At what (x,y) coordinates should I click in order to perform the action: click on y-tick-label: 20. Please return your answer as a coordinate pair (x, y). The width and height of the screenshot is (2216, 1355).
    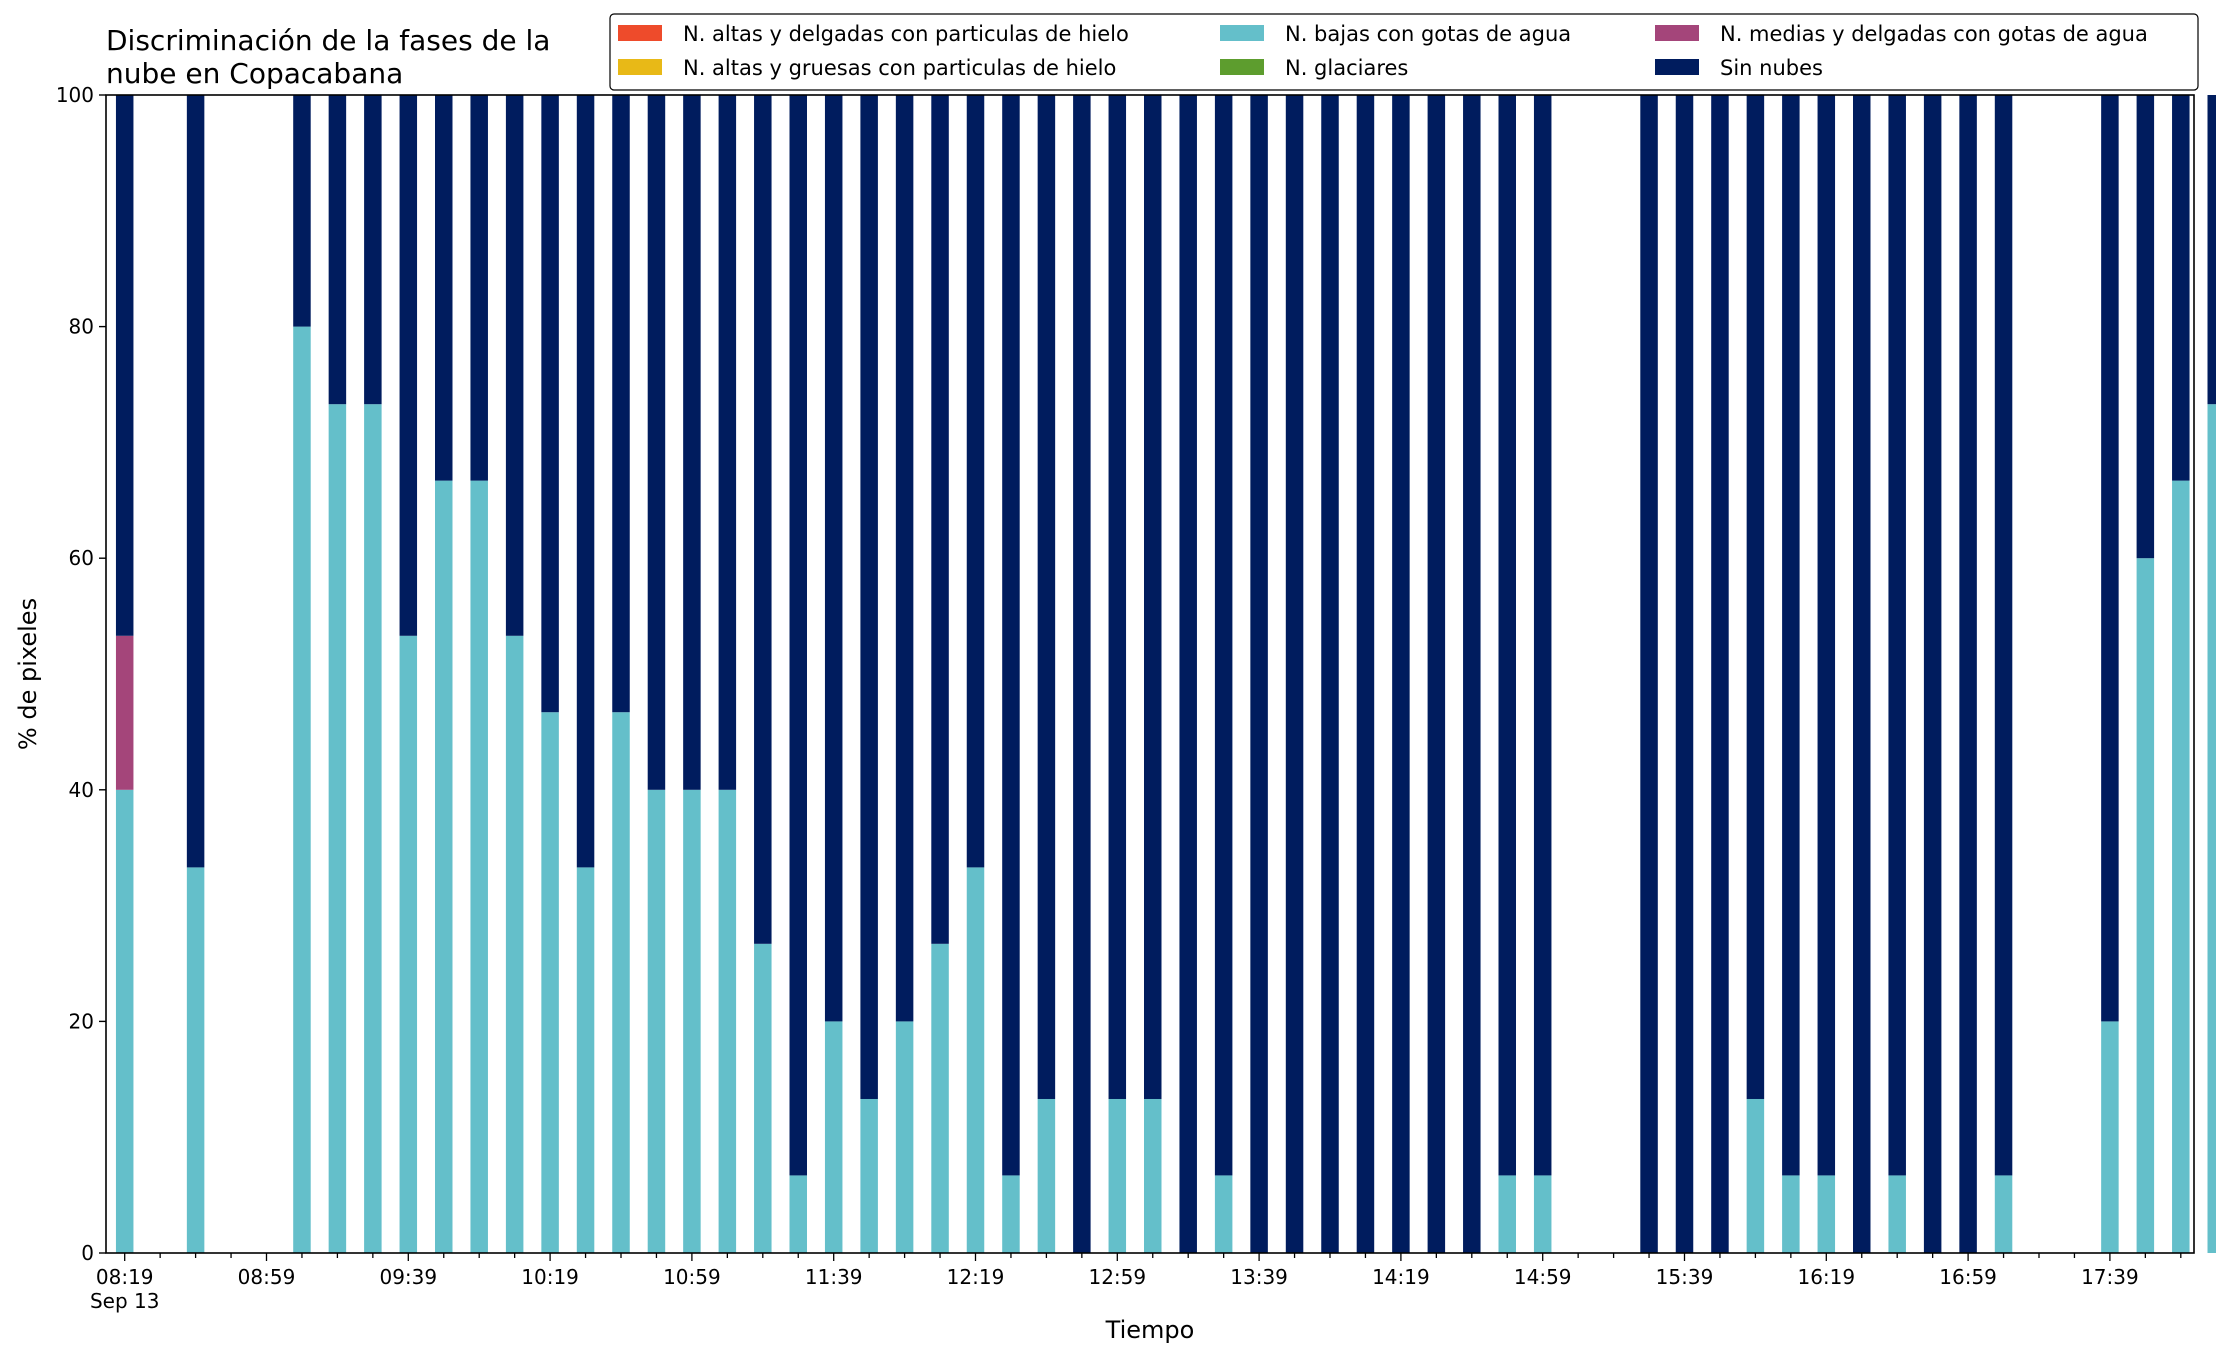
    Looking at the image, I should click on (81, 1021).